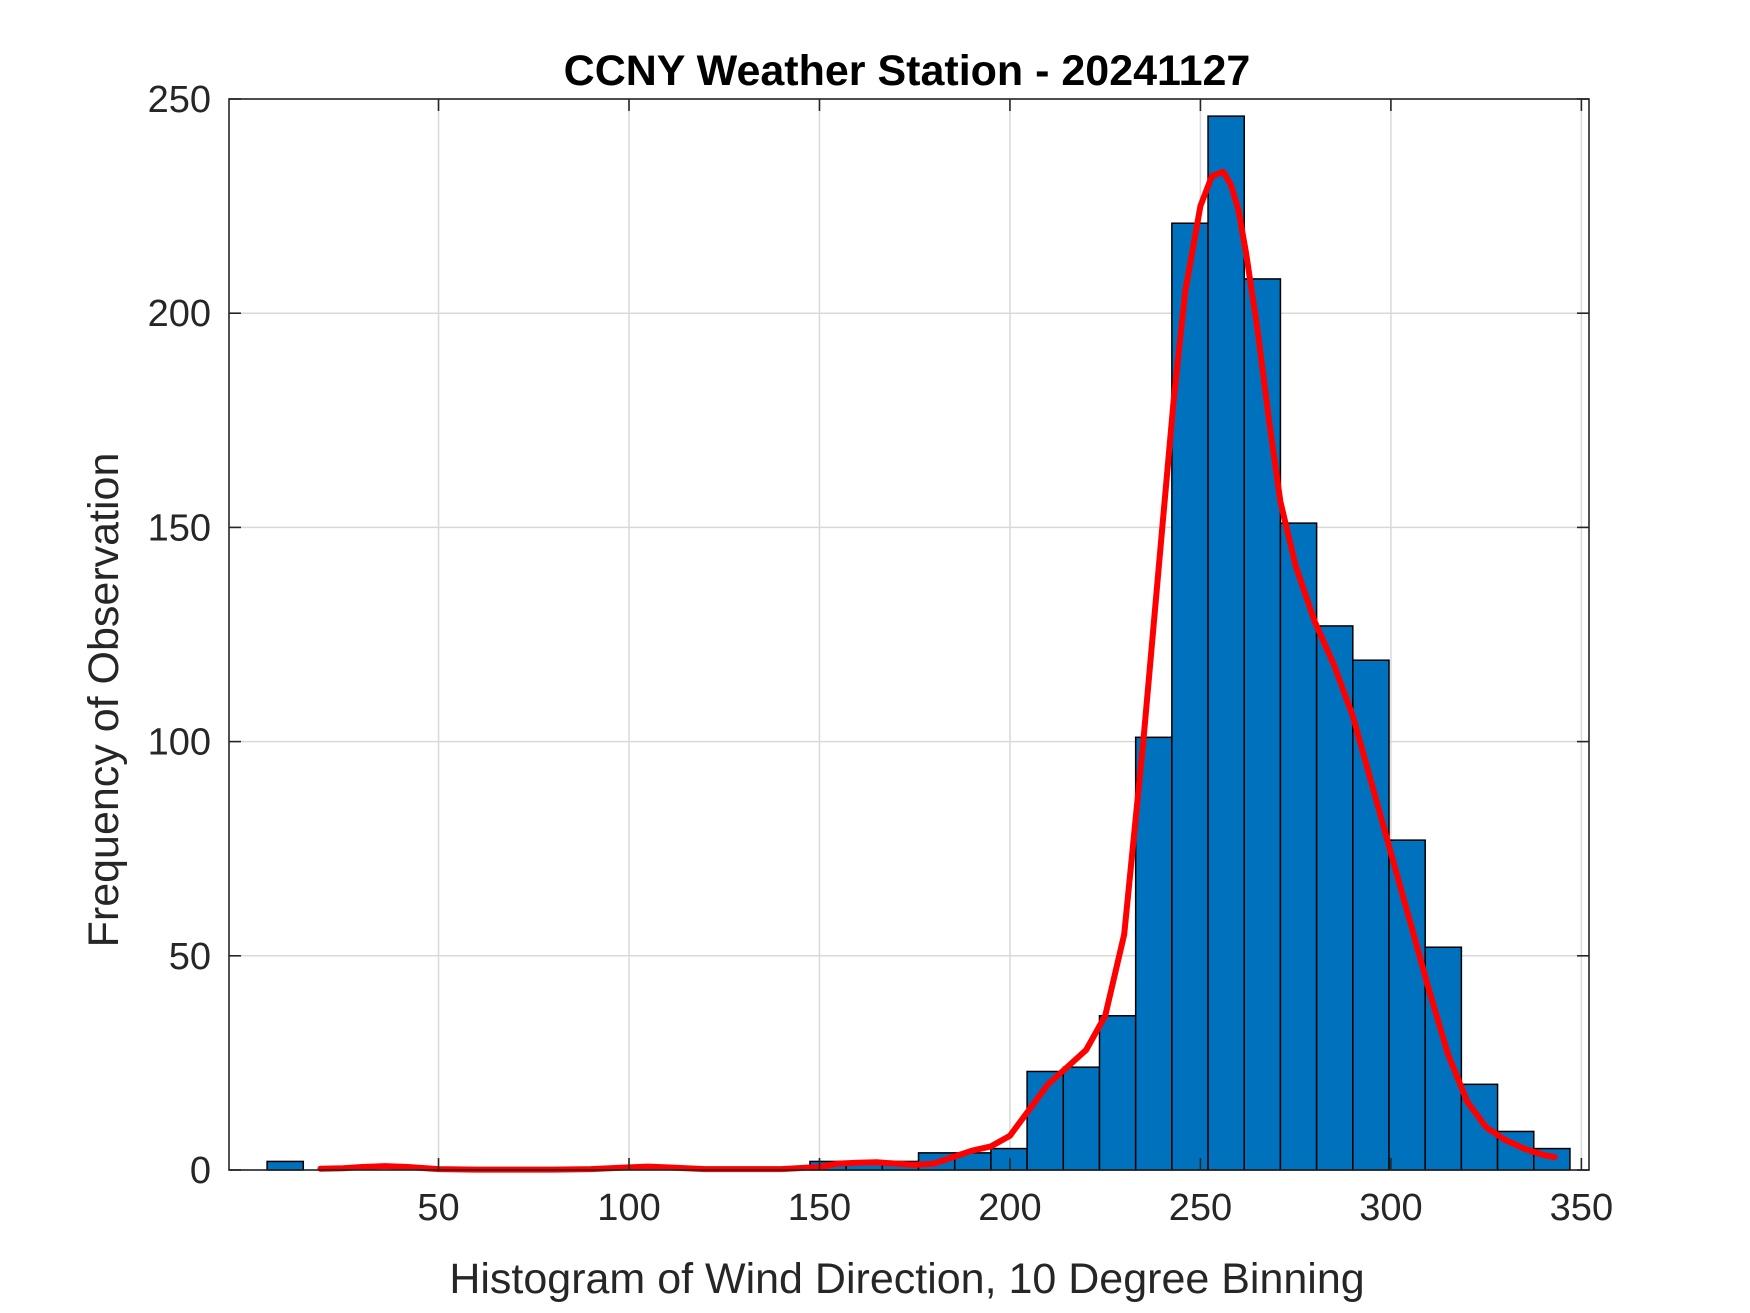  What do you see at coordinates (190, 957) in the screenshot?
I see `y-tick-label: 50` at bounding box center [190, 957].